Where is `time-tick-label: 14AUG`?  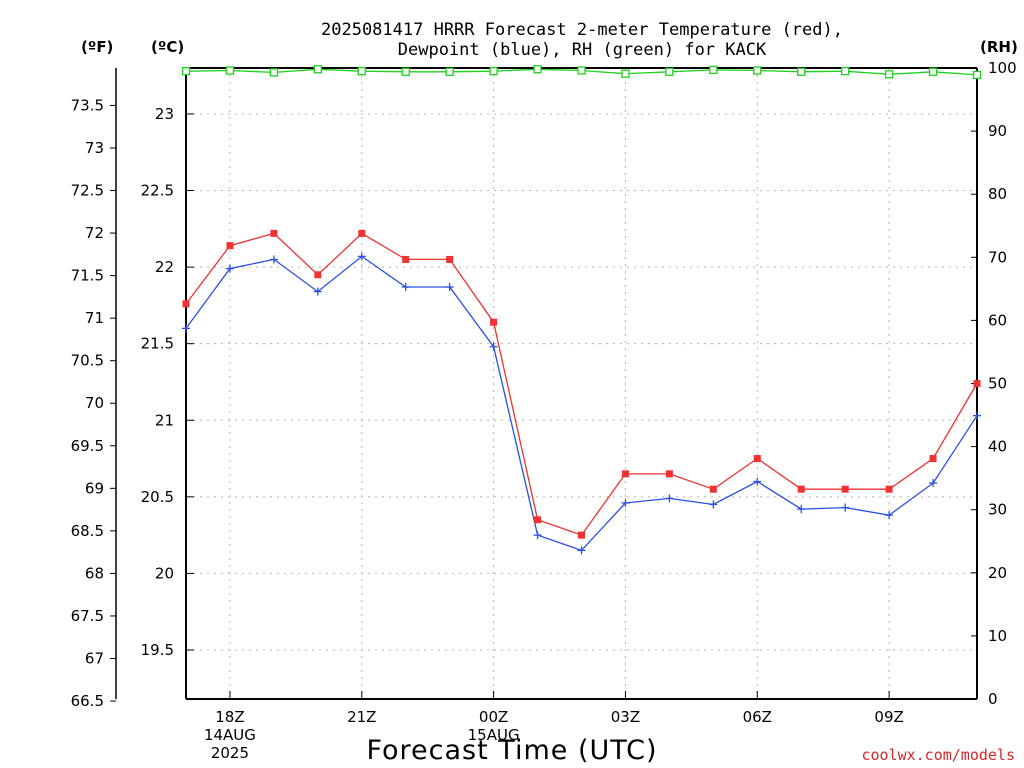
time-tick-label: 14AUG is located at coordinates (230, 735).